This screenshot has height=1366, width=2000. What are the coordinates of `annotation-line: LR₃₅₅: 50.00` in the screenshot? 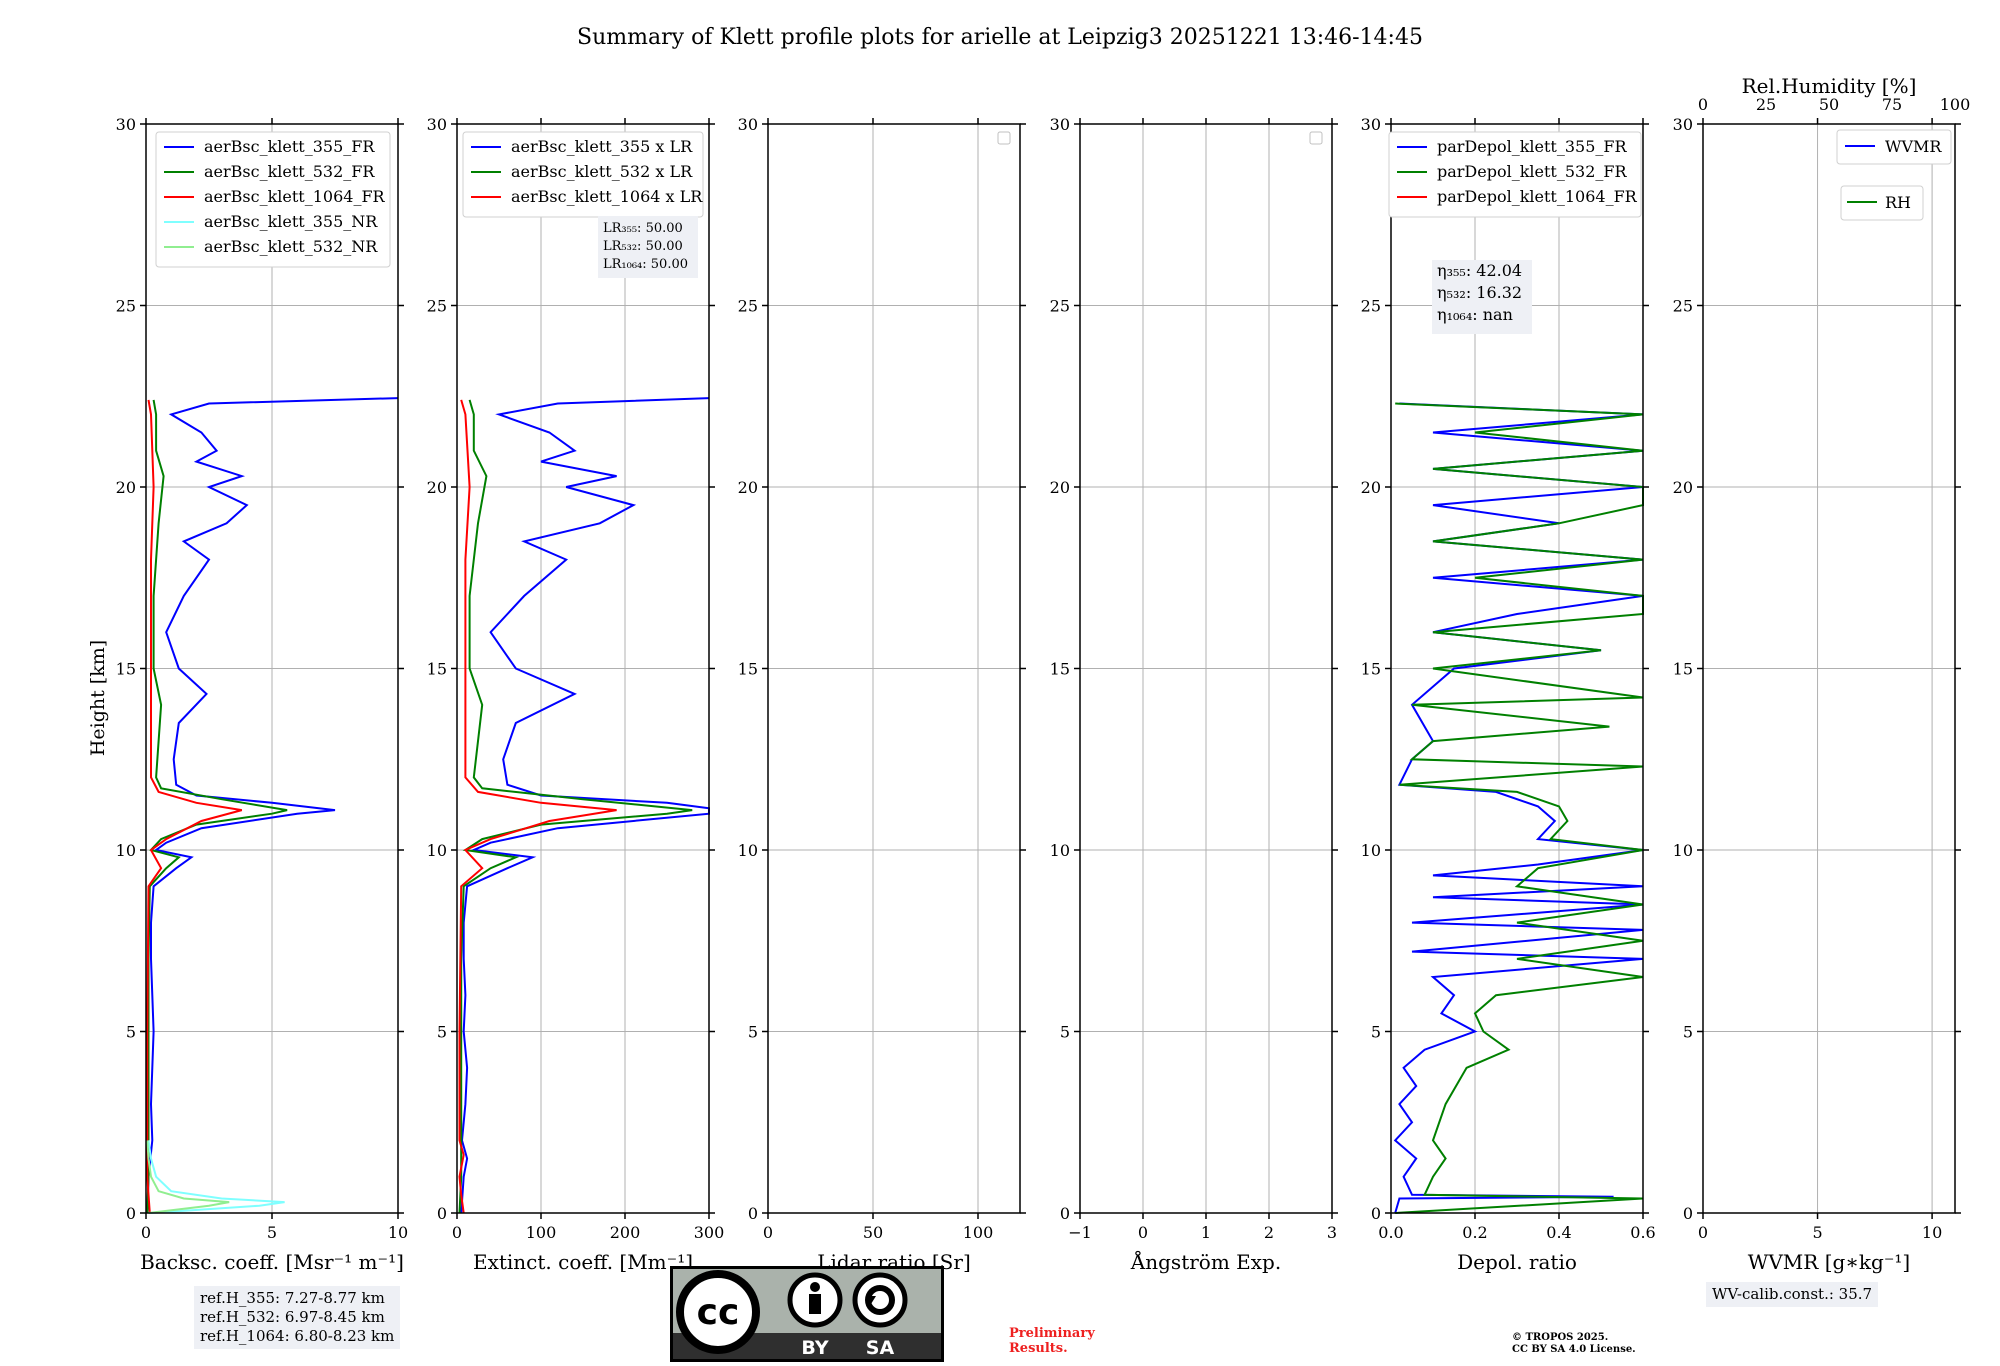 It's located at (643, 228).